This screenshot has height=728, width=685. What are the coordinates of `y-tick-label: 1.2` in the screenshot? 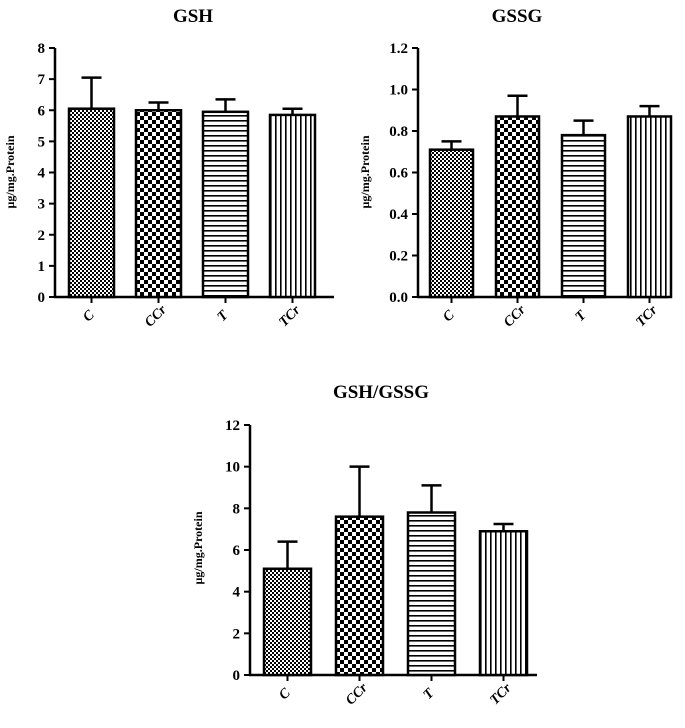 It's located at (398, 49).